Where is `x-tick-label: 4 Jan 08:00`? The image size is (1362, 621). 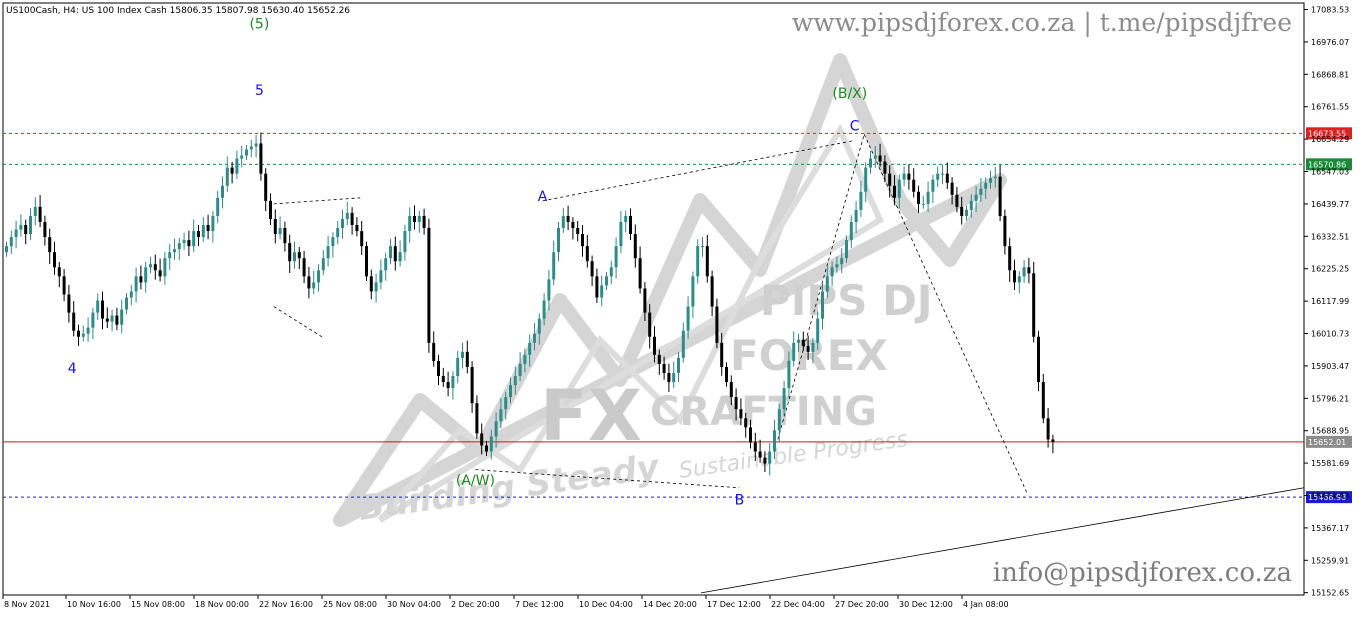
x-tick-label: 4 Jan 08:00 is located at coordinates (986, 604).